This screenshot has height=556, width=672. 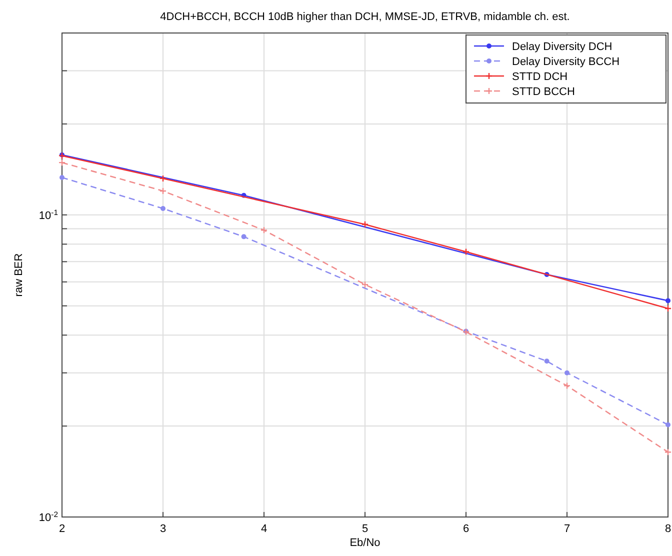 I want to click on legend-label: STTD DCH, so click(x=540, y=77).